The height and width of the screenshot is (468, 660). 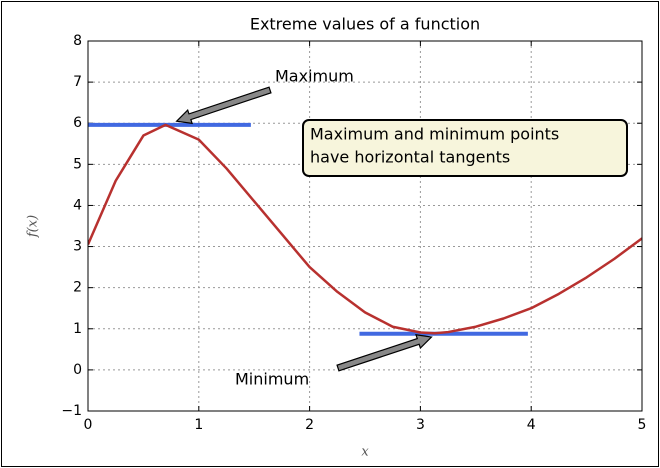 What do you see at coordinates (77, 123) in the screenshot?
I see `y-tick-label: 6` at bounding box center [77, 123].